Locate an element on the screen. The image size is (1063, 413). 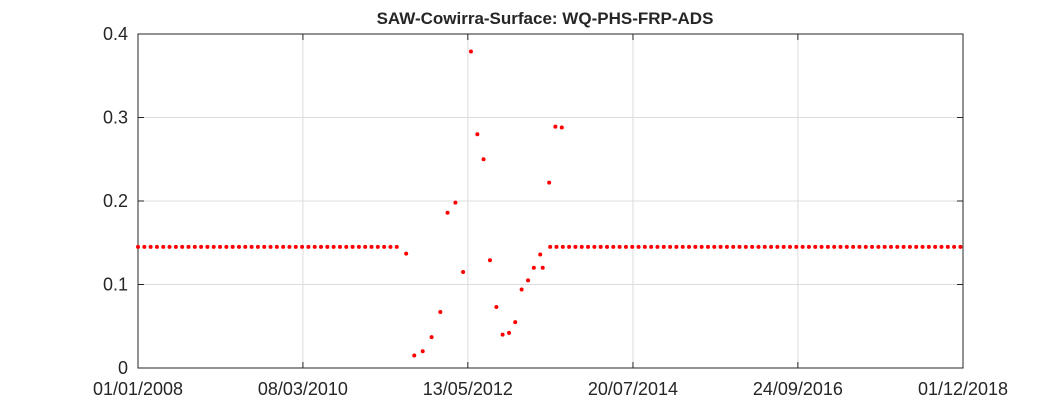
x-tick-label: 01/01/2008 is located at coordinates (138, 389).